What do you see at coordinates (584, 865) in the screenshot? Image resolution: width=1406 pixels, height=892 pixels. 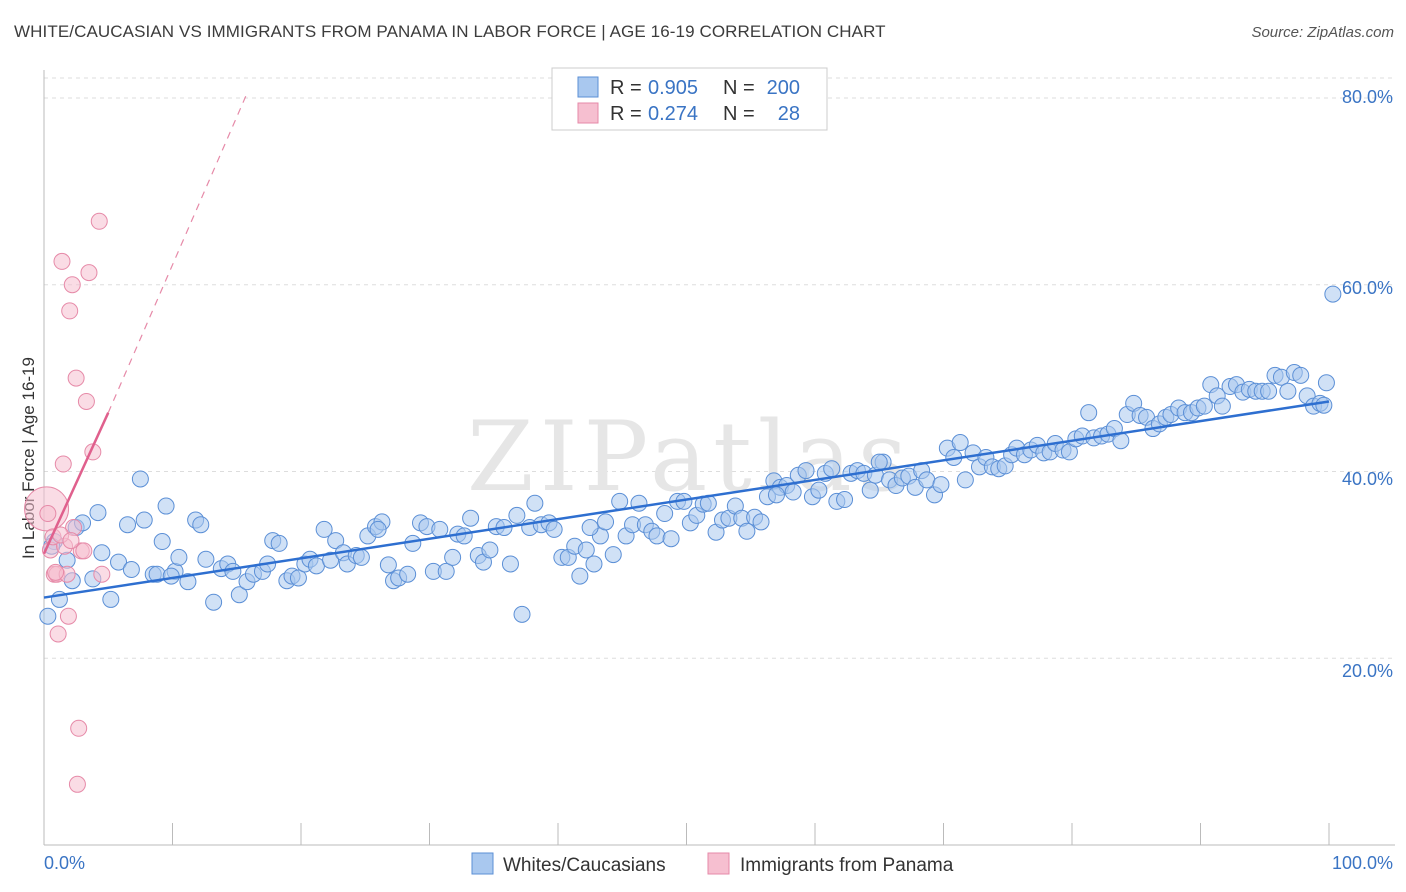 I see `bottom-legend-label-whites: Whites/Caucasians` at bounding box center [584, 865].